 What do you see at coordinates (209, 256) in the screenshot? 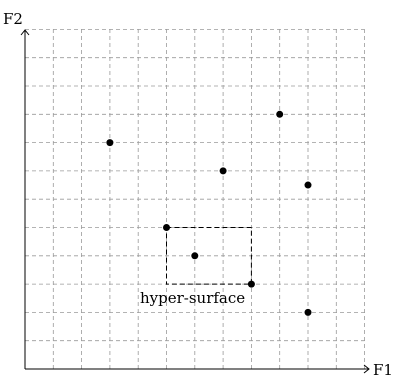
I see `hyper-surface-box` at bounding box center [209, 256].